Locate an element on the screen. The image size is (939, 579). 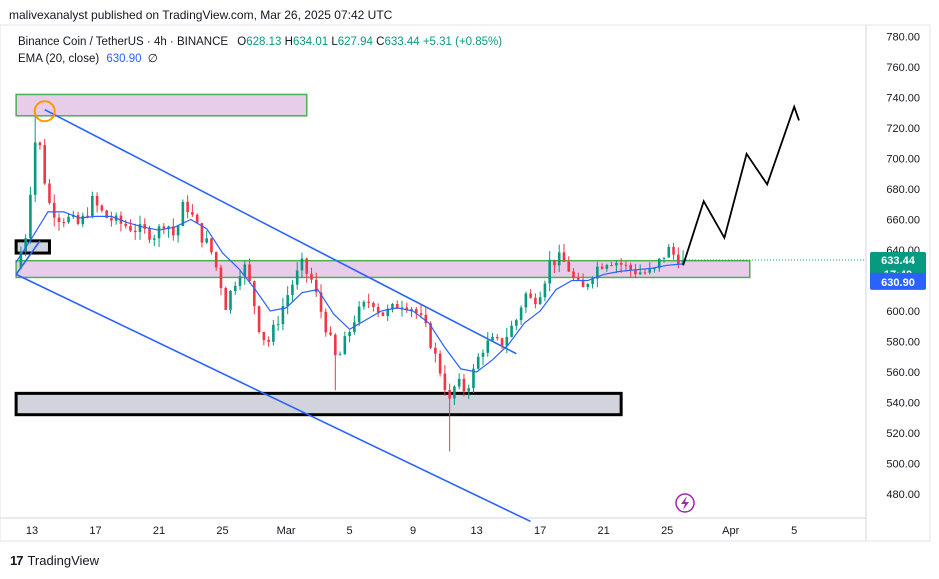
y-tick-label: 520.00 is located at coordinates (903, 434).